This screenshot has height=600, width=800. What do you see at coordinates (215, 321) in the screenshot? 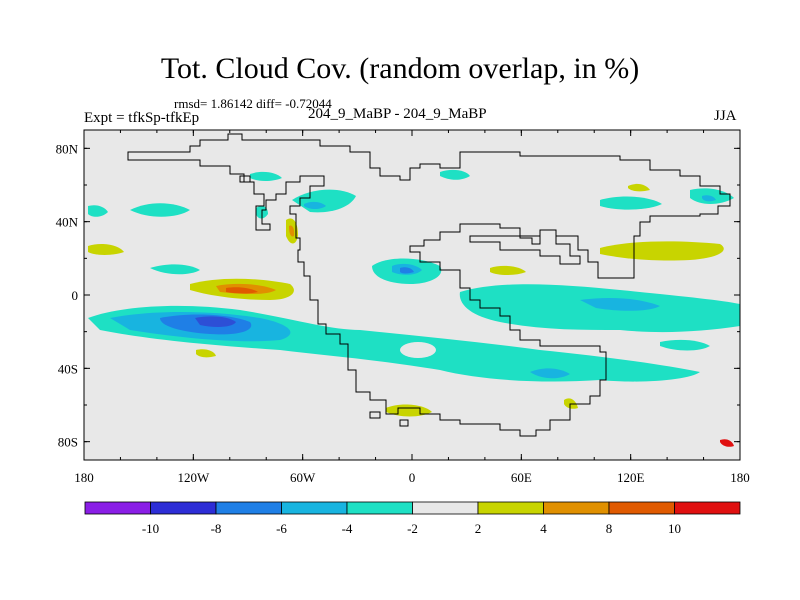
I see `fill-neg8-south-pacific` at bounding box center [215, 321].